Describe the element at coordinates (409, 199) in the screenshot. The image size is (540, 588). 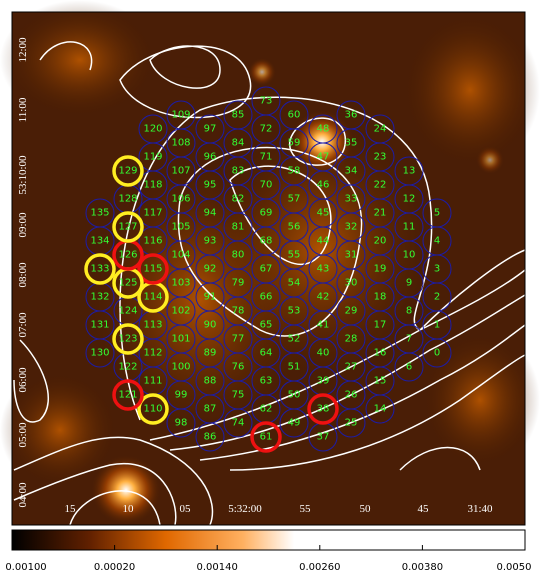
I see `region-label: 12` at that location.